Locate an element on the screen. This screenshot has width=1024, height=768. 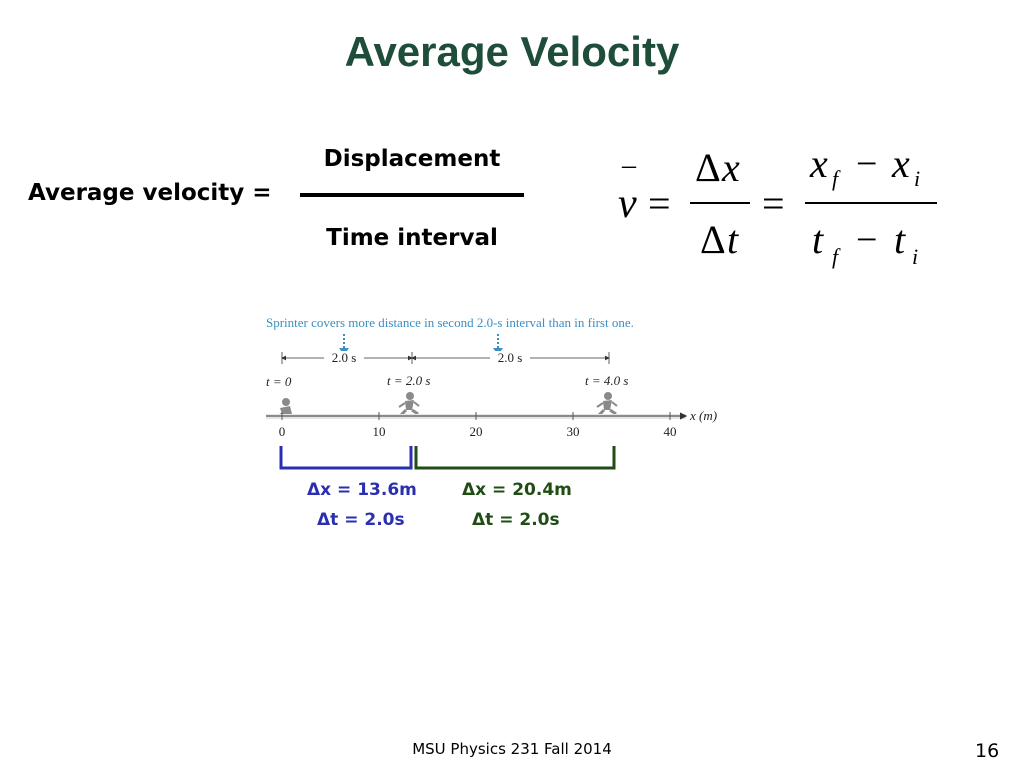
x-final: x is located at coordinates (819, 163).